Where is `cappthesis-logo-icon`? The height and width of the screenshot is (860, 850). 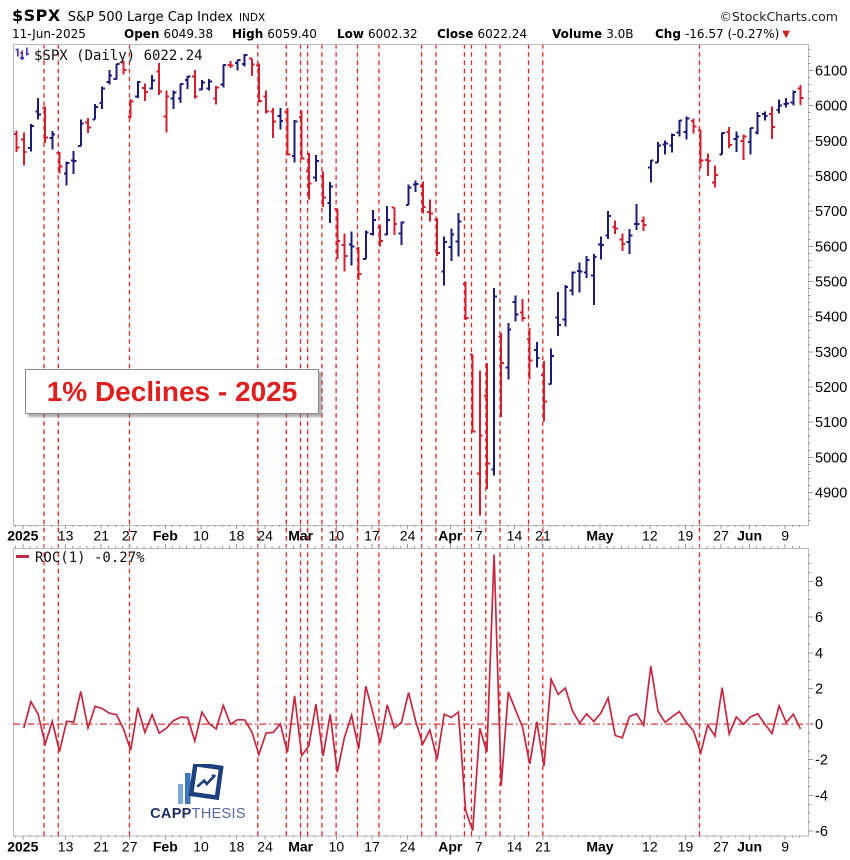
cappthesis-logo-icon is located at coordinates (201, 782).